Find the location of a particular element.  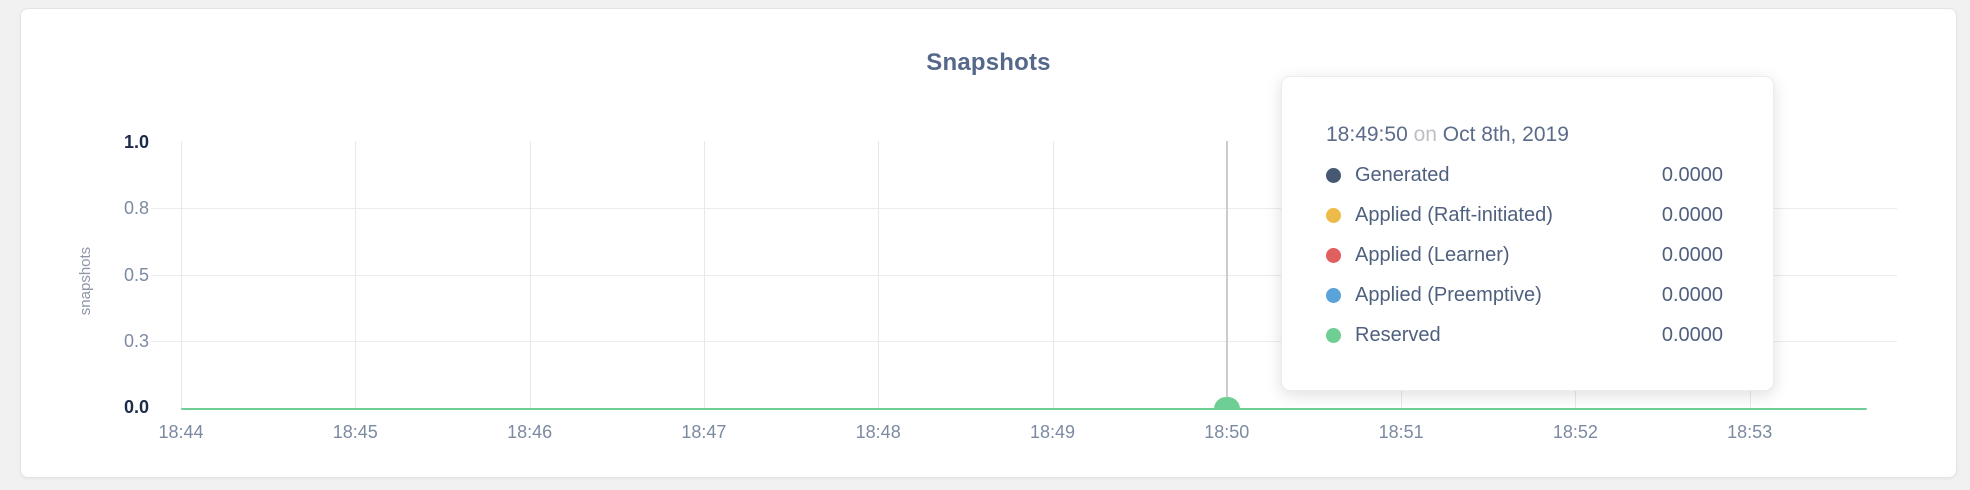

x-tick-label: 18:51 is located at coordinates (1401, 432).